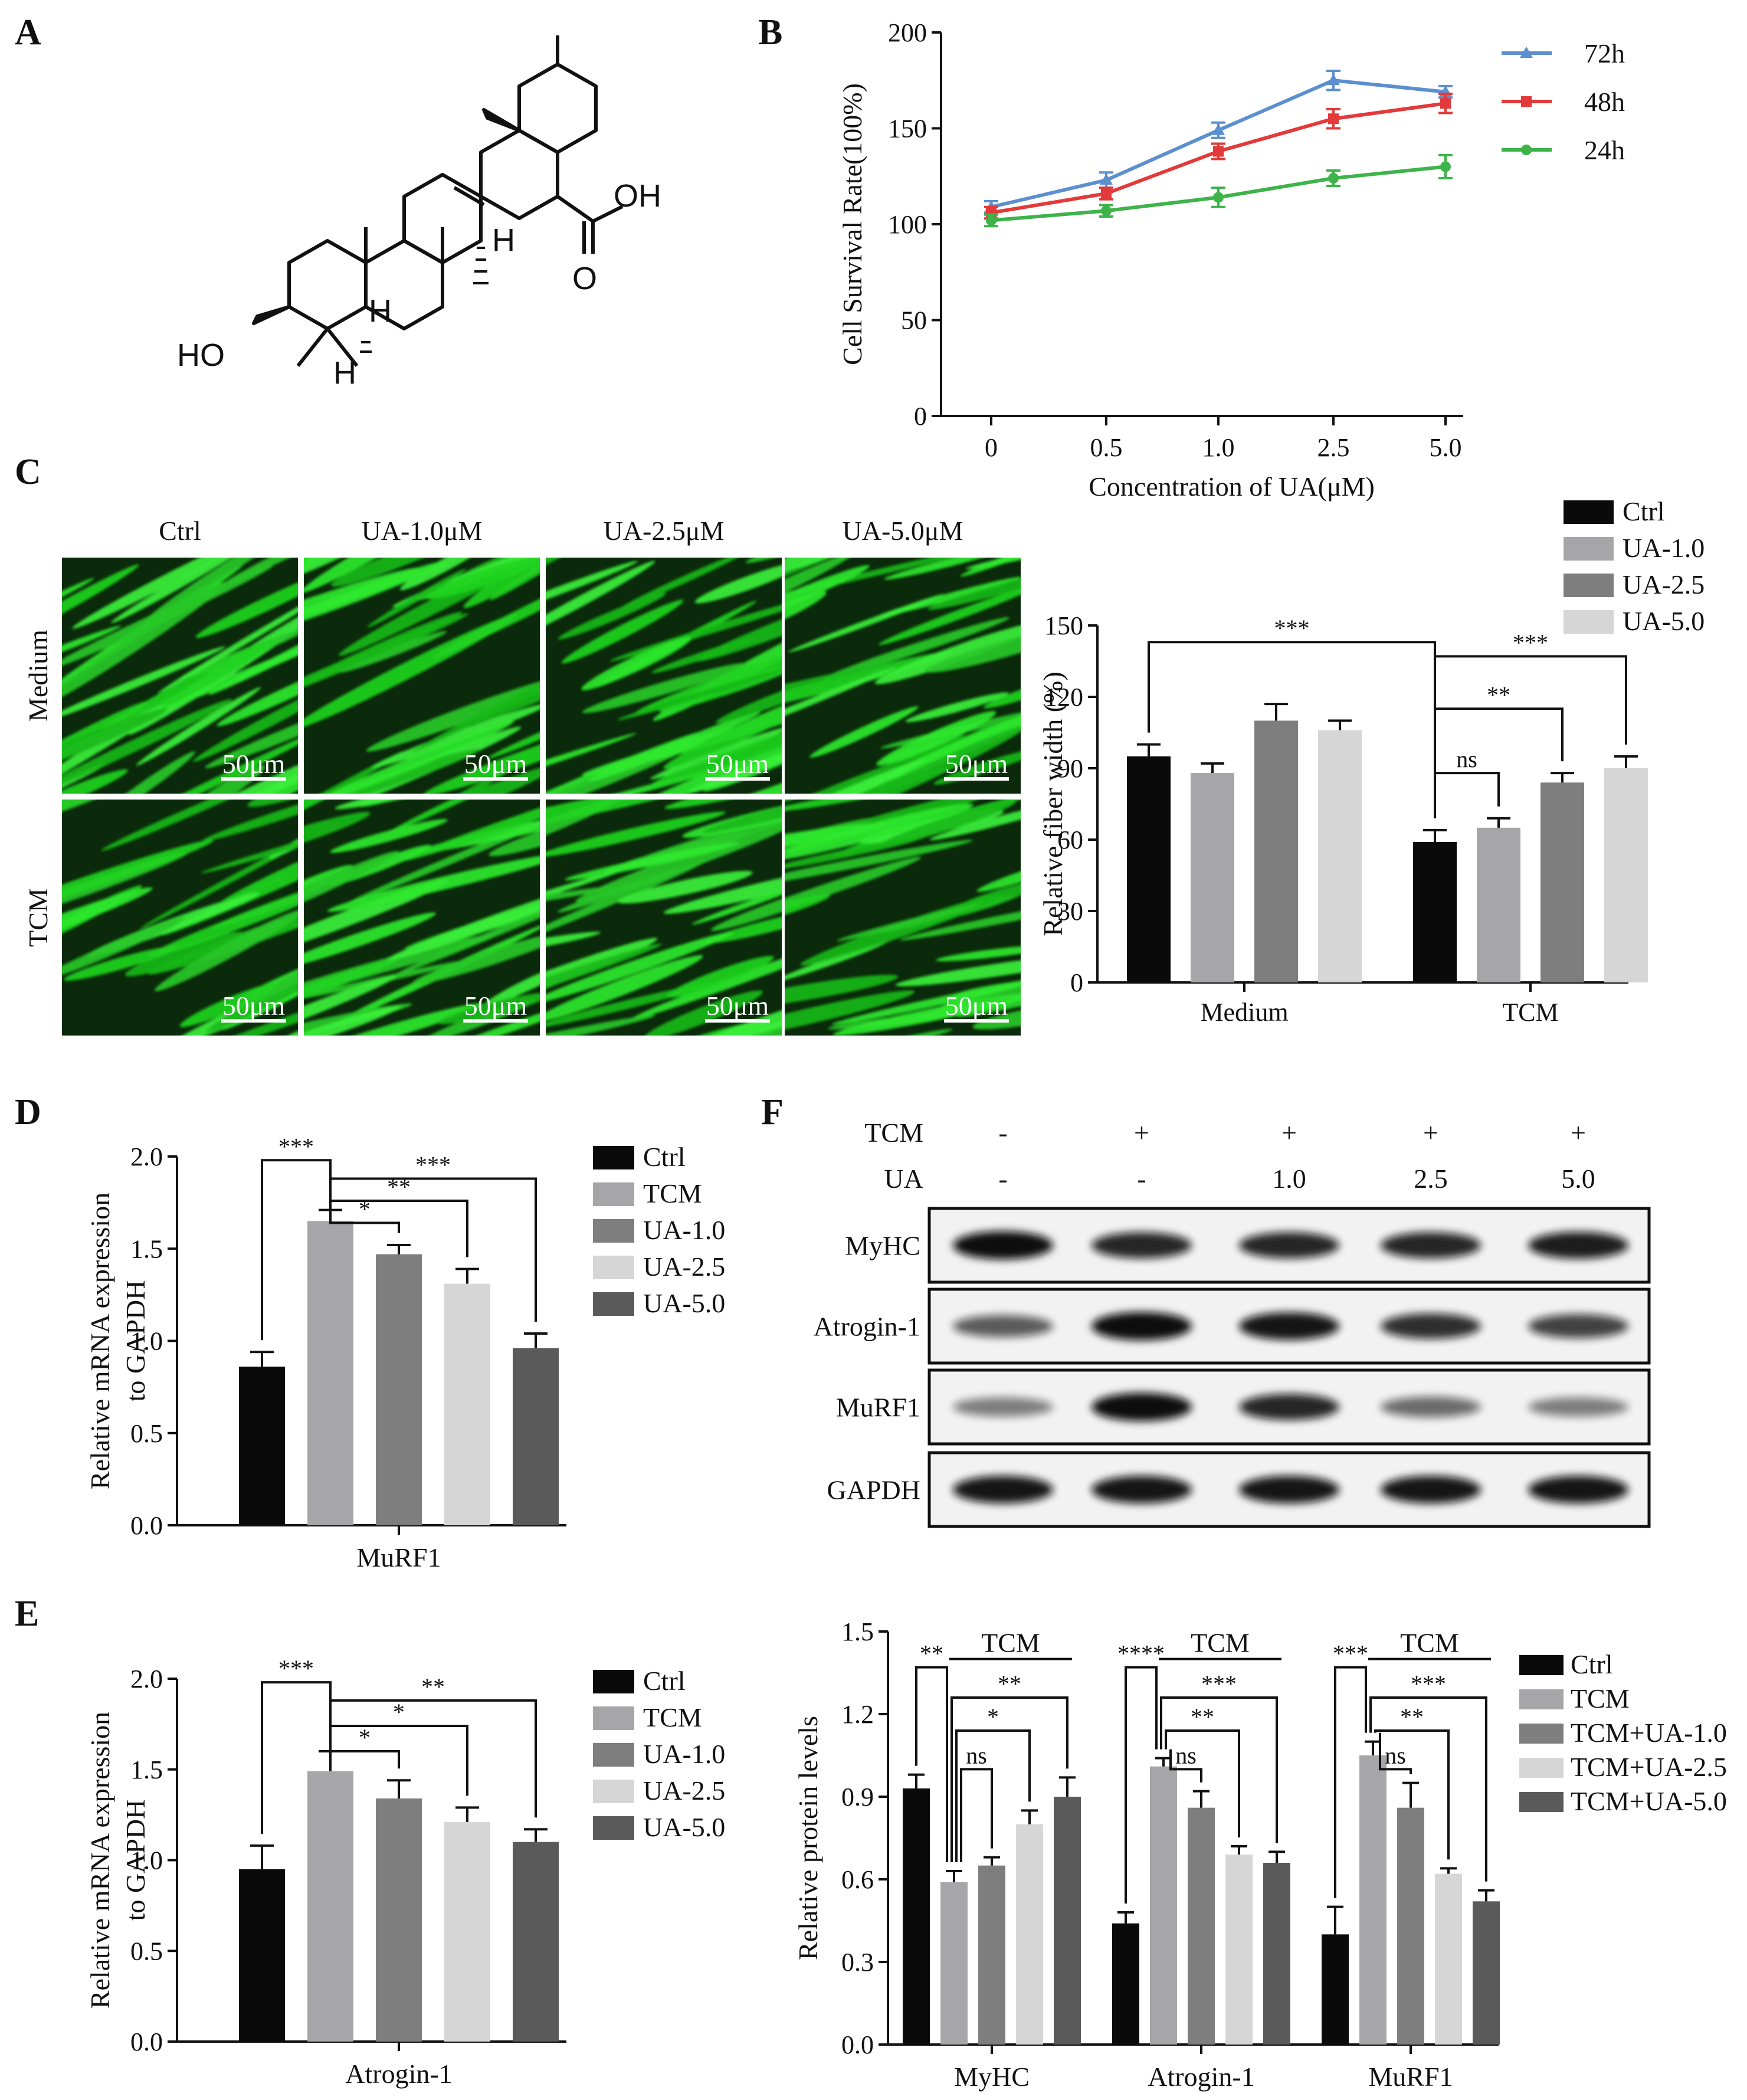 The image size is (1747, 2100). Describe the element at coordinates (916, 1916) in the screenshot. I see `chart-f-bar-Ctrl` at that location.